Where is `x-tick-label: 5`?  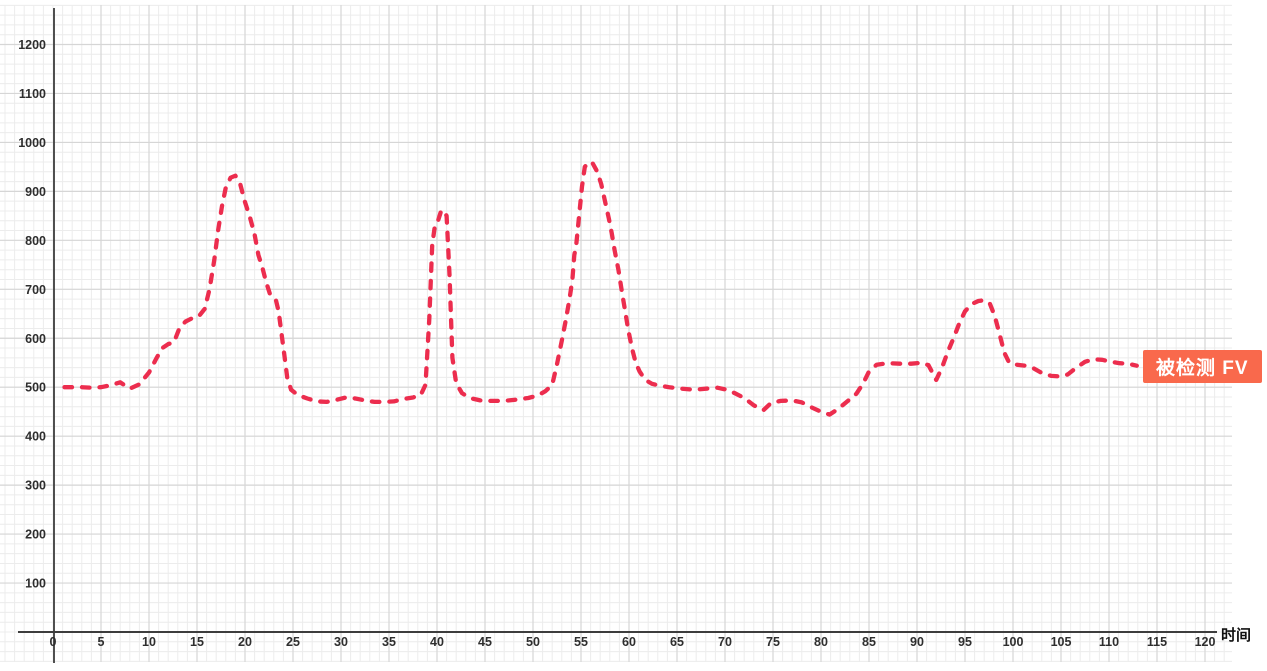 x-tick-label: 5 is located at coordinates (101, 642).